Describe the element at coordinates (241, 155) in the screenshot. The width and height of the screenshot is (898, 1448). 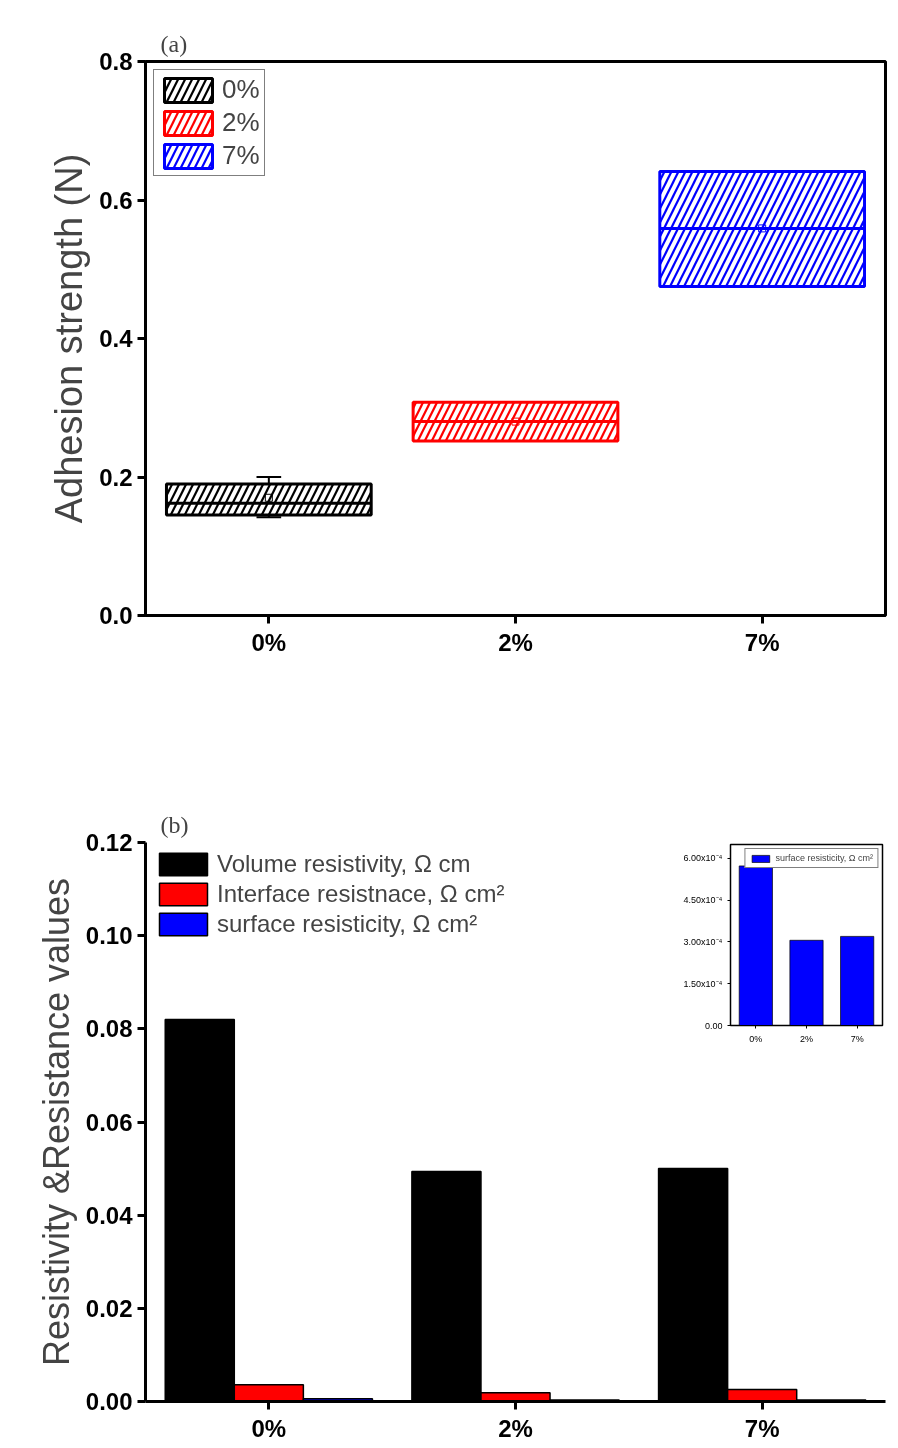
I see `legend-label: 7%` at that location.